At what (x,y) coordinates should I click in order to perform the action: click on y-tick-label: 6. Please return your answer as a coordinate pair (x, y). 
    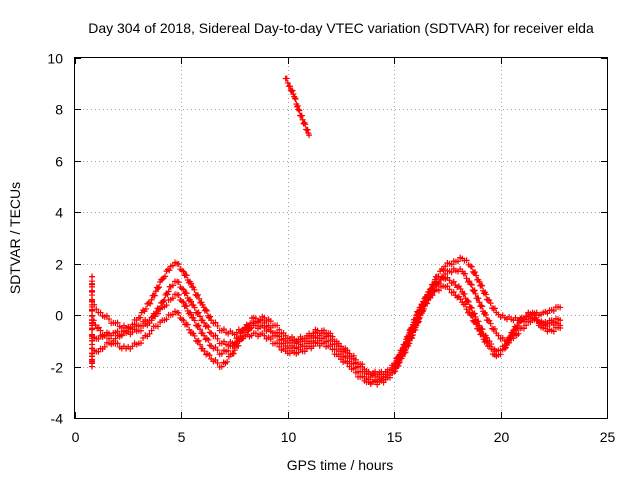
    Looking at the image, I should click on (59, 162).